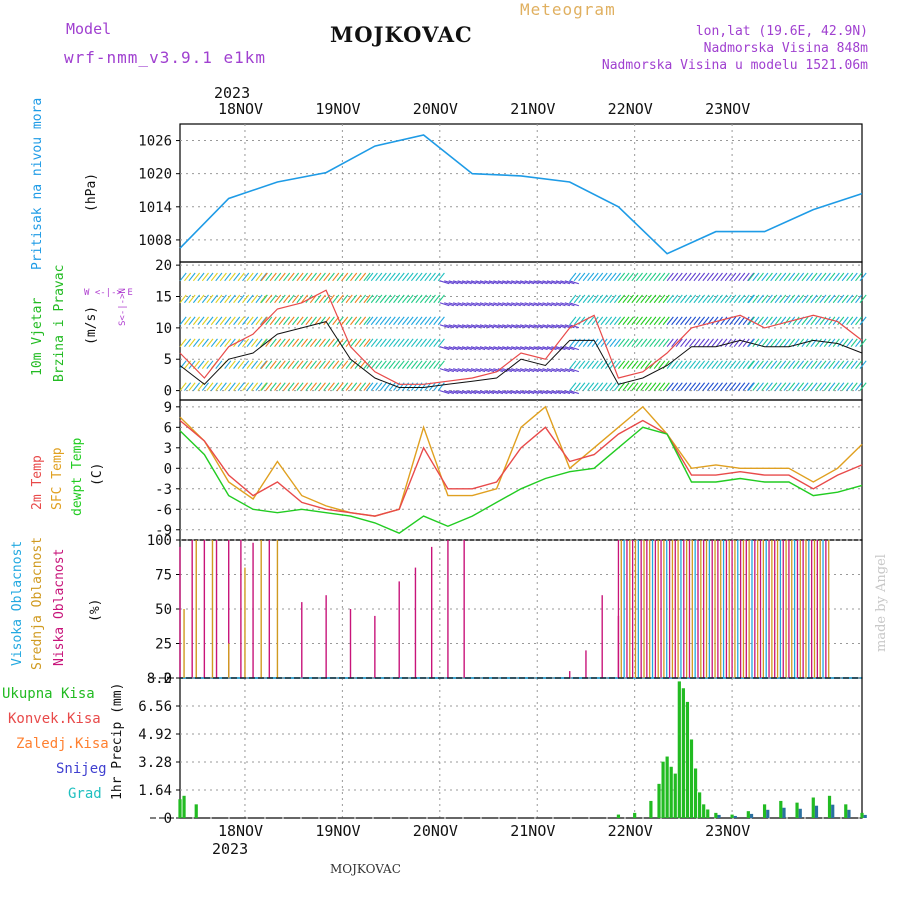 Image resolution: width=900 pixels, height=900 pixels. I want to click on pressure-unit: (hPa), so click(91, 192).